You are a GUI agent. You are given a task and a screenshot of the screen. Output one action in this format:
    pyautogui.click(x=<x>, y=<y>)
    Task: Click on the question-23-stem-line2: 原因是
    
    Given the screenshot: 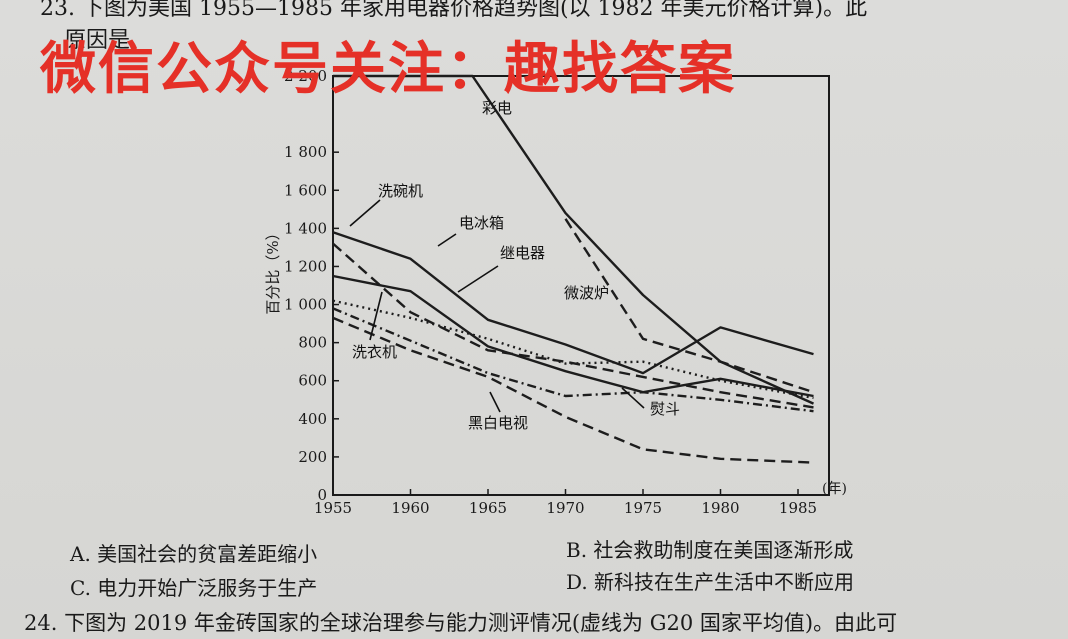 What is the action you would take?
    pyautogui.click(x=97, y=40)
    